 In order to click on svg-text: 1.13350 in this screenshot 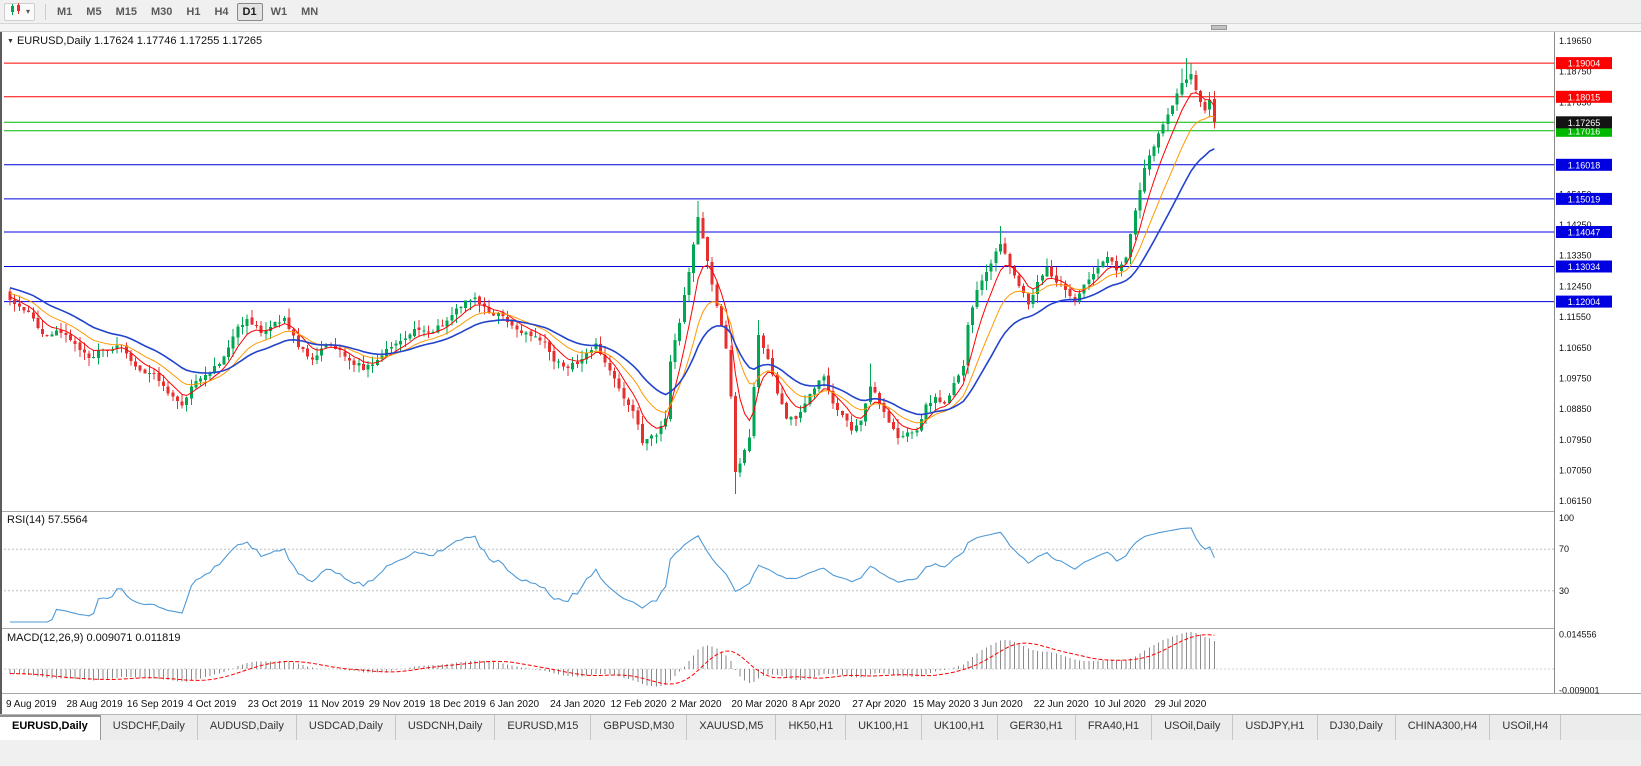, I will do `click(1575, 256)`.